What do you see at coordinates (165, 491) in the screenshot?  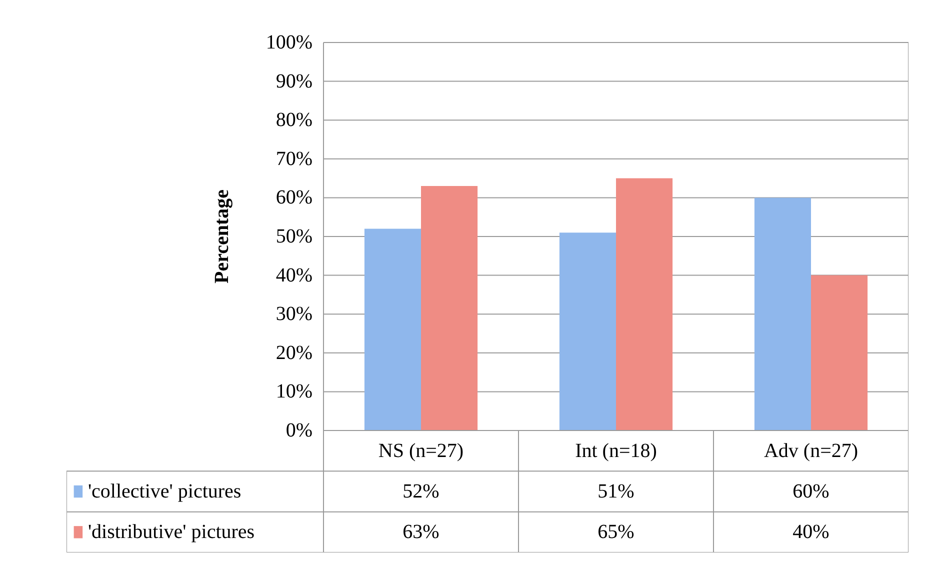 I see `legend-label: 'collective' pictures` at bounding box center [165, 491].